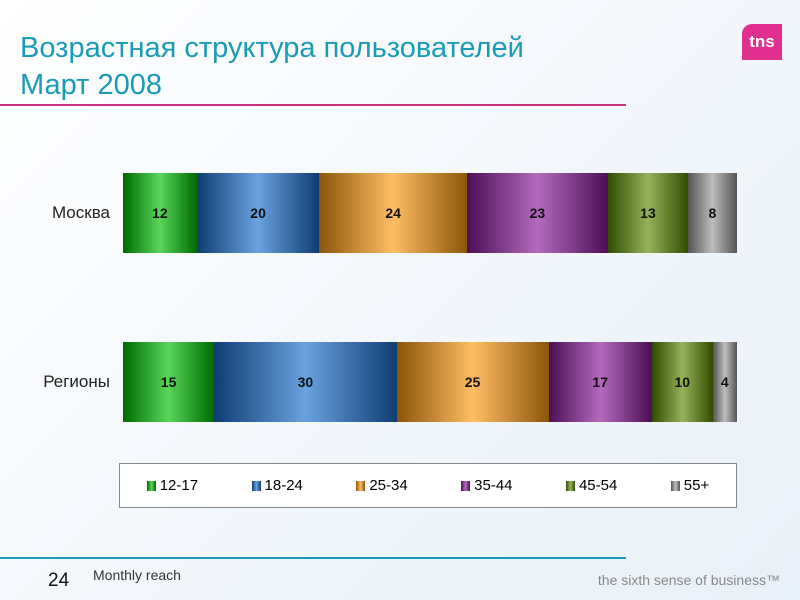 The height and width of the screenshot is (600, 800). I want to click on bar-segment-25-34: 25, so click(472, 382).